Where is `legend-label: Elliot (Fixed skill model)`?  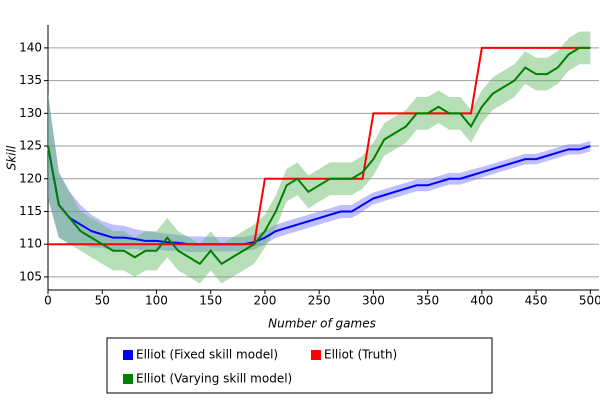 legend-label: Elliot (Fixed skill model) is located at coordinates (207, 355).